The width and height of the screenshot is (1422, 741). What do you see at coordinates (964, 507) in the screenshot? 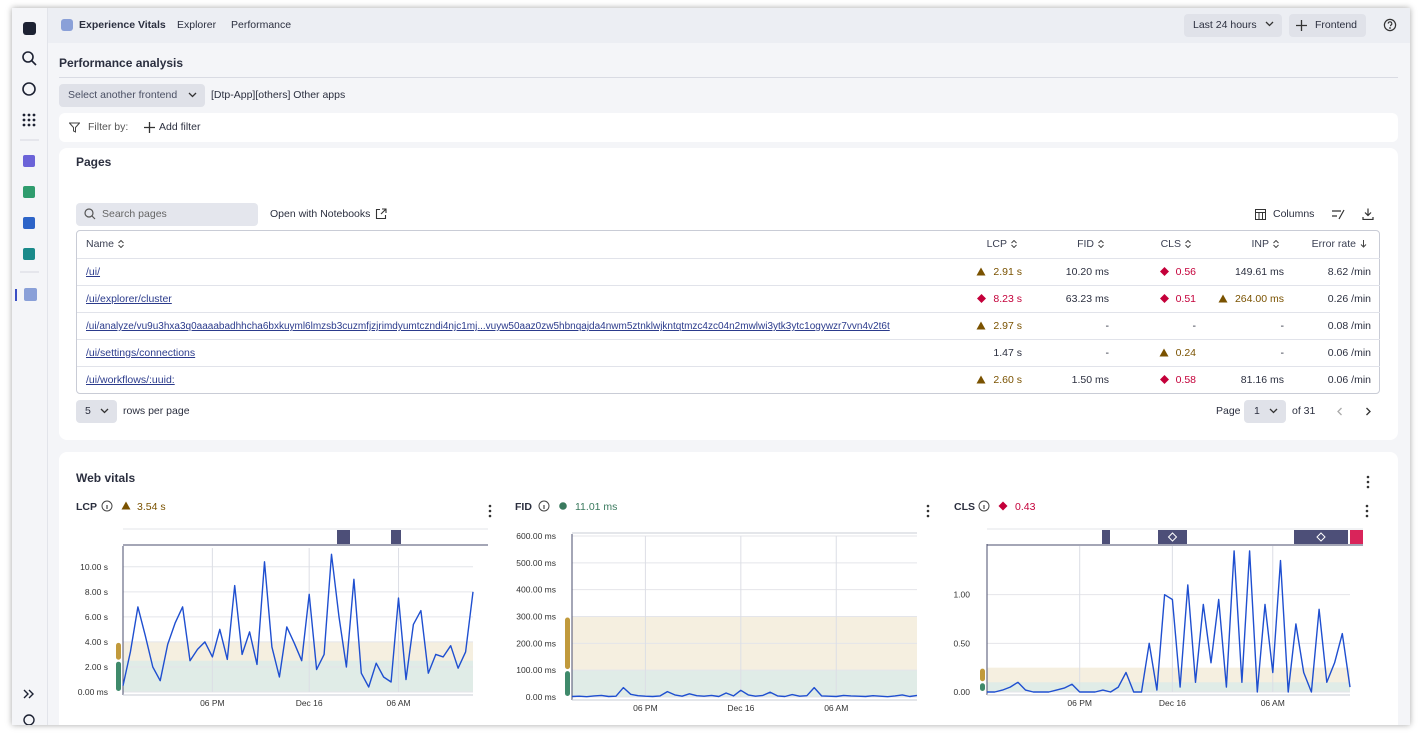
I see `chart-title: CLS` at bounding box center [964, 507].